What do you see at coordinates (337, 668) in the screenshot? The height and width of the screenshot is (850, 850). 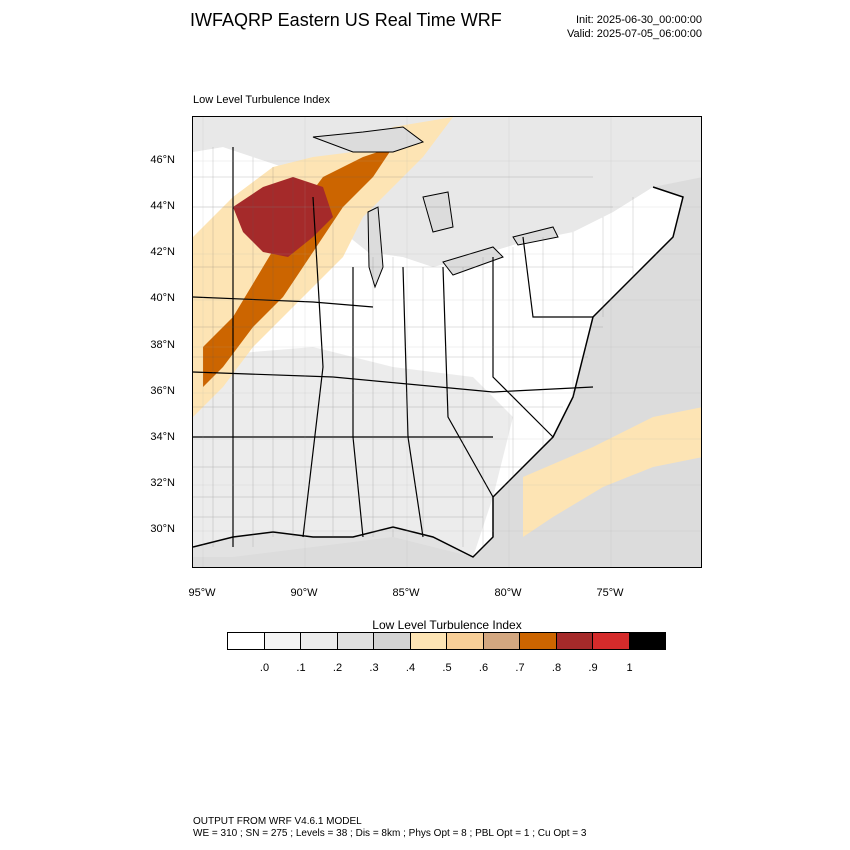 I see `colorbar-tick-label: .2` at bounding box center [337, 668].